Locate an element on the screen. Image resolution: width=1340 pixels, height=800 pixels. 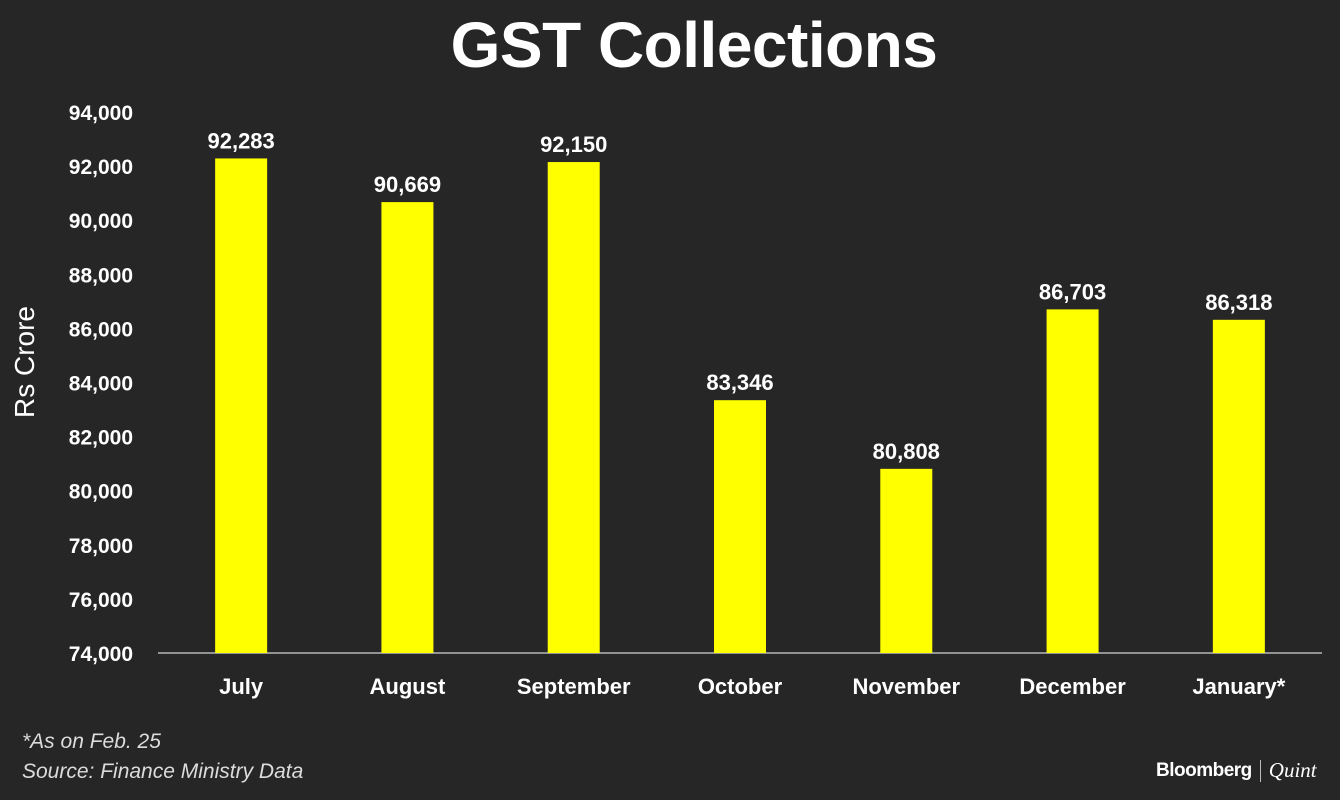
bar-july is located at coordinates (241, 405).